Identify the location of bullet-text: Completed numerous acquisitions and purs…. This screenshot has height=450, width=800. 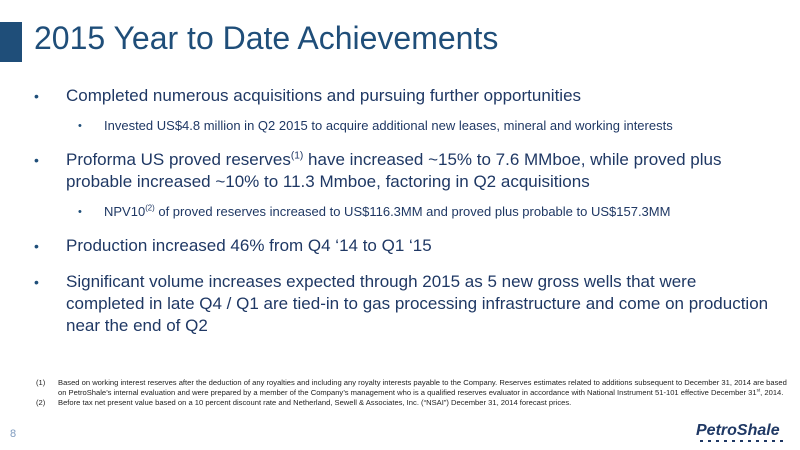
(324, 95).